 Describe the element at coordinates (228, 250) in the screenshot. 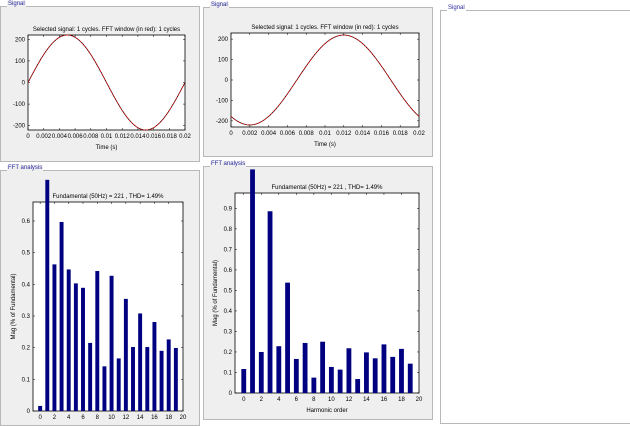

I see `y-tick-label: 0.7` at that location.